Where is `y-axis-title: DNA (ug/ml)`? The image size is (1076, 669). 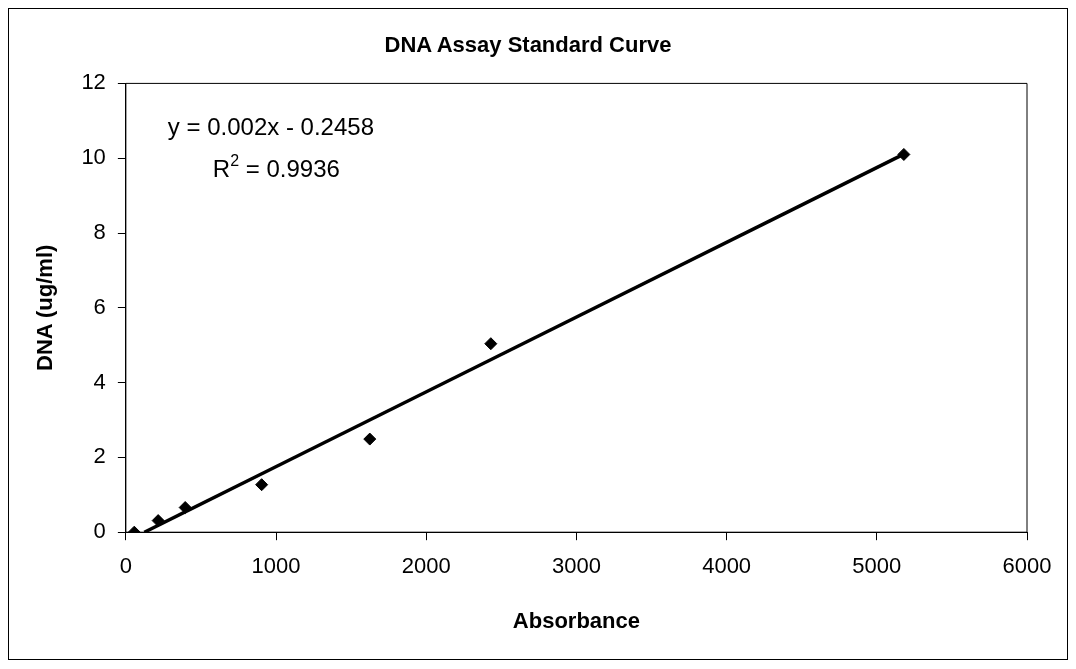 y-axis-title: DNA (ug/ml) is located at coordinates (45, 307).